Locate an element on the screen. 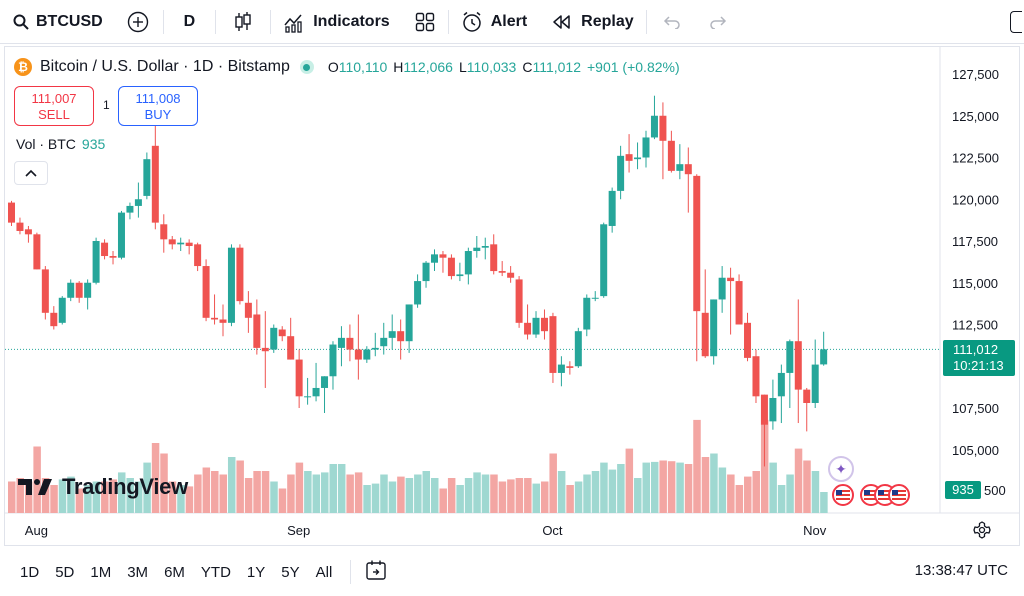 This screenshot has width=1024, height=596. buy-button: 111,008 BUY is located at coordinates (158, 106).